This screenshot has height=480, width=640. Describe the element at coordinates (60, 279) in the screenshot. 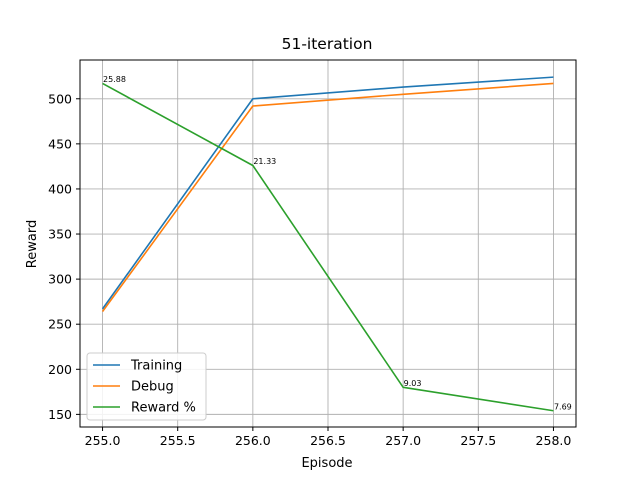

I see `y-tick-label: 300` at that location.